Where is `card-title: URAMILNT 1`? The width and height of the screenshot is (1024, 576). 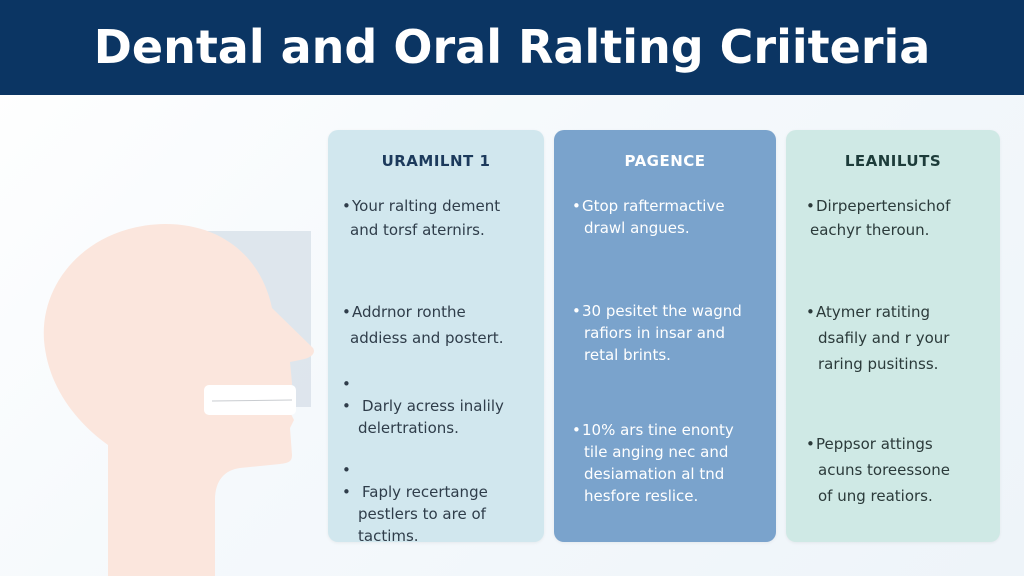 card-title: URAMILNT 1 is located at coordinates (436, 161).